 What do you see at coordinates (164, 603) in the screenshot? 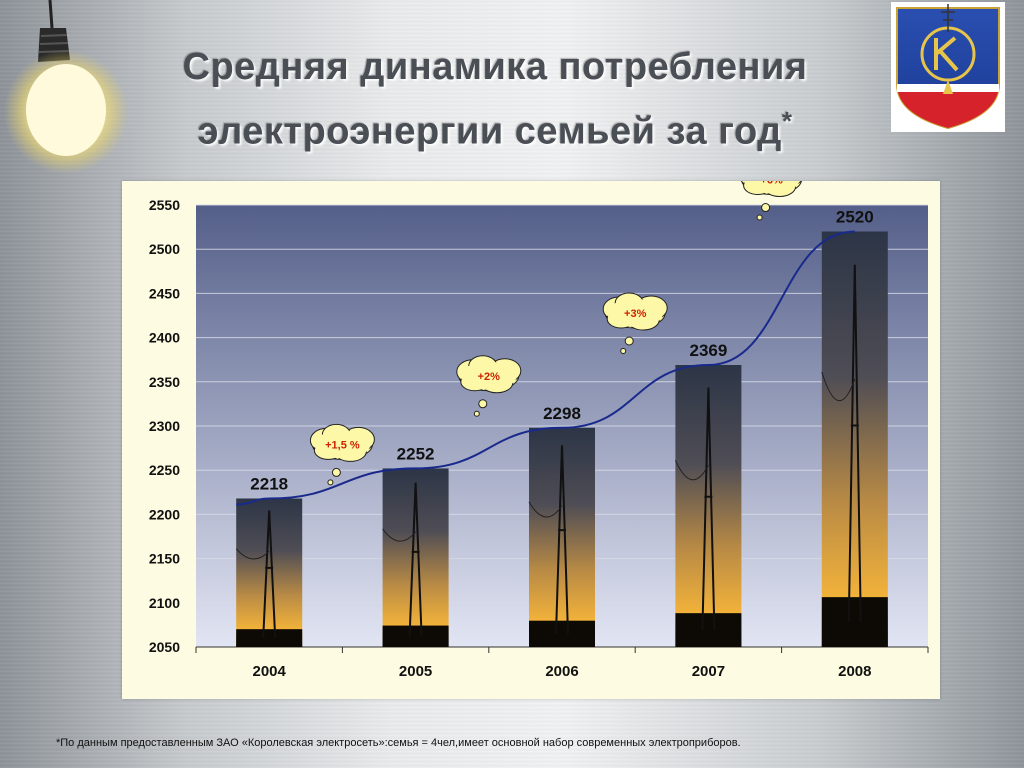
I see `y-tick-label: 2100` at bounding box center [164, 603].